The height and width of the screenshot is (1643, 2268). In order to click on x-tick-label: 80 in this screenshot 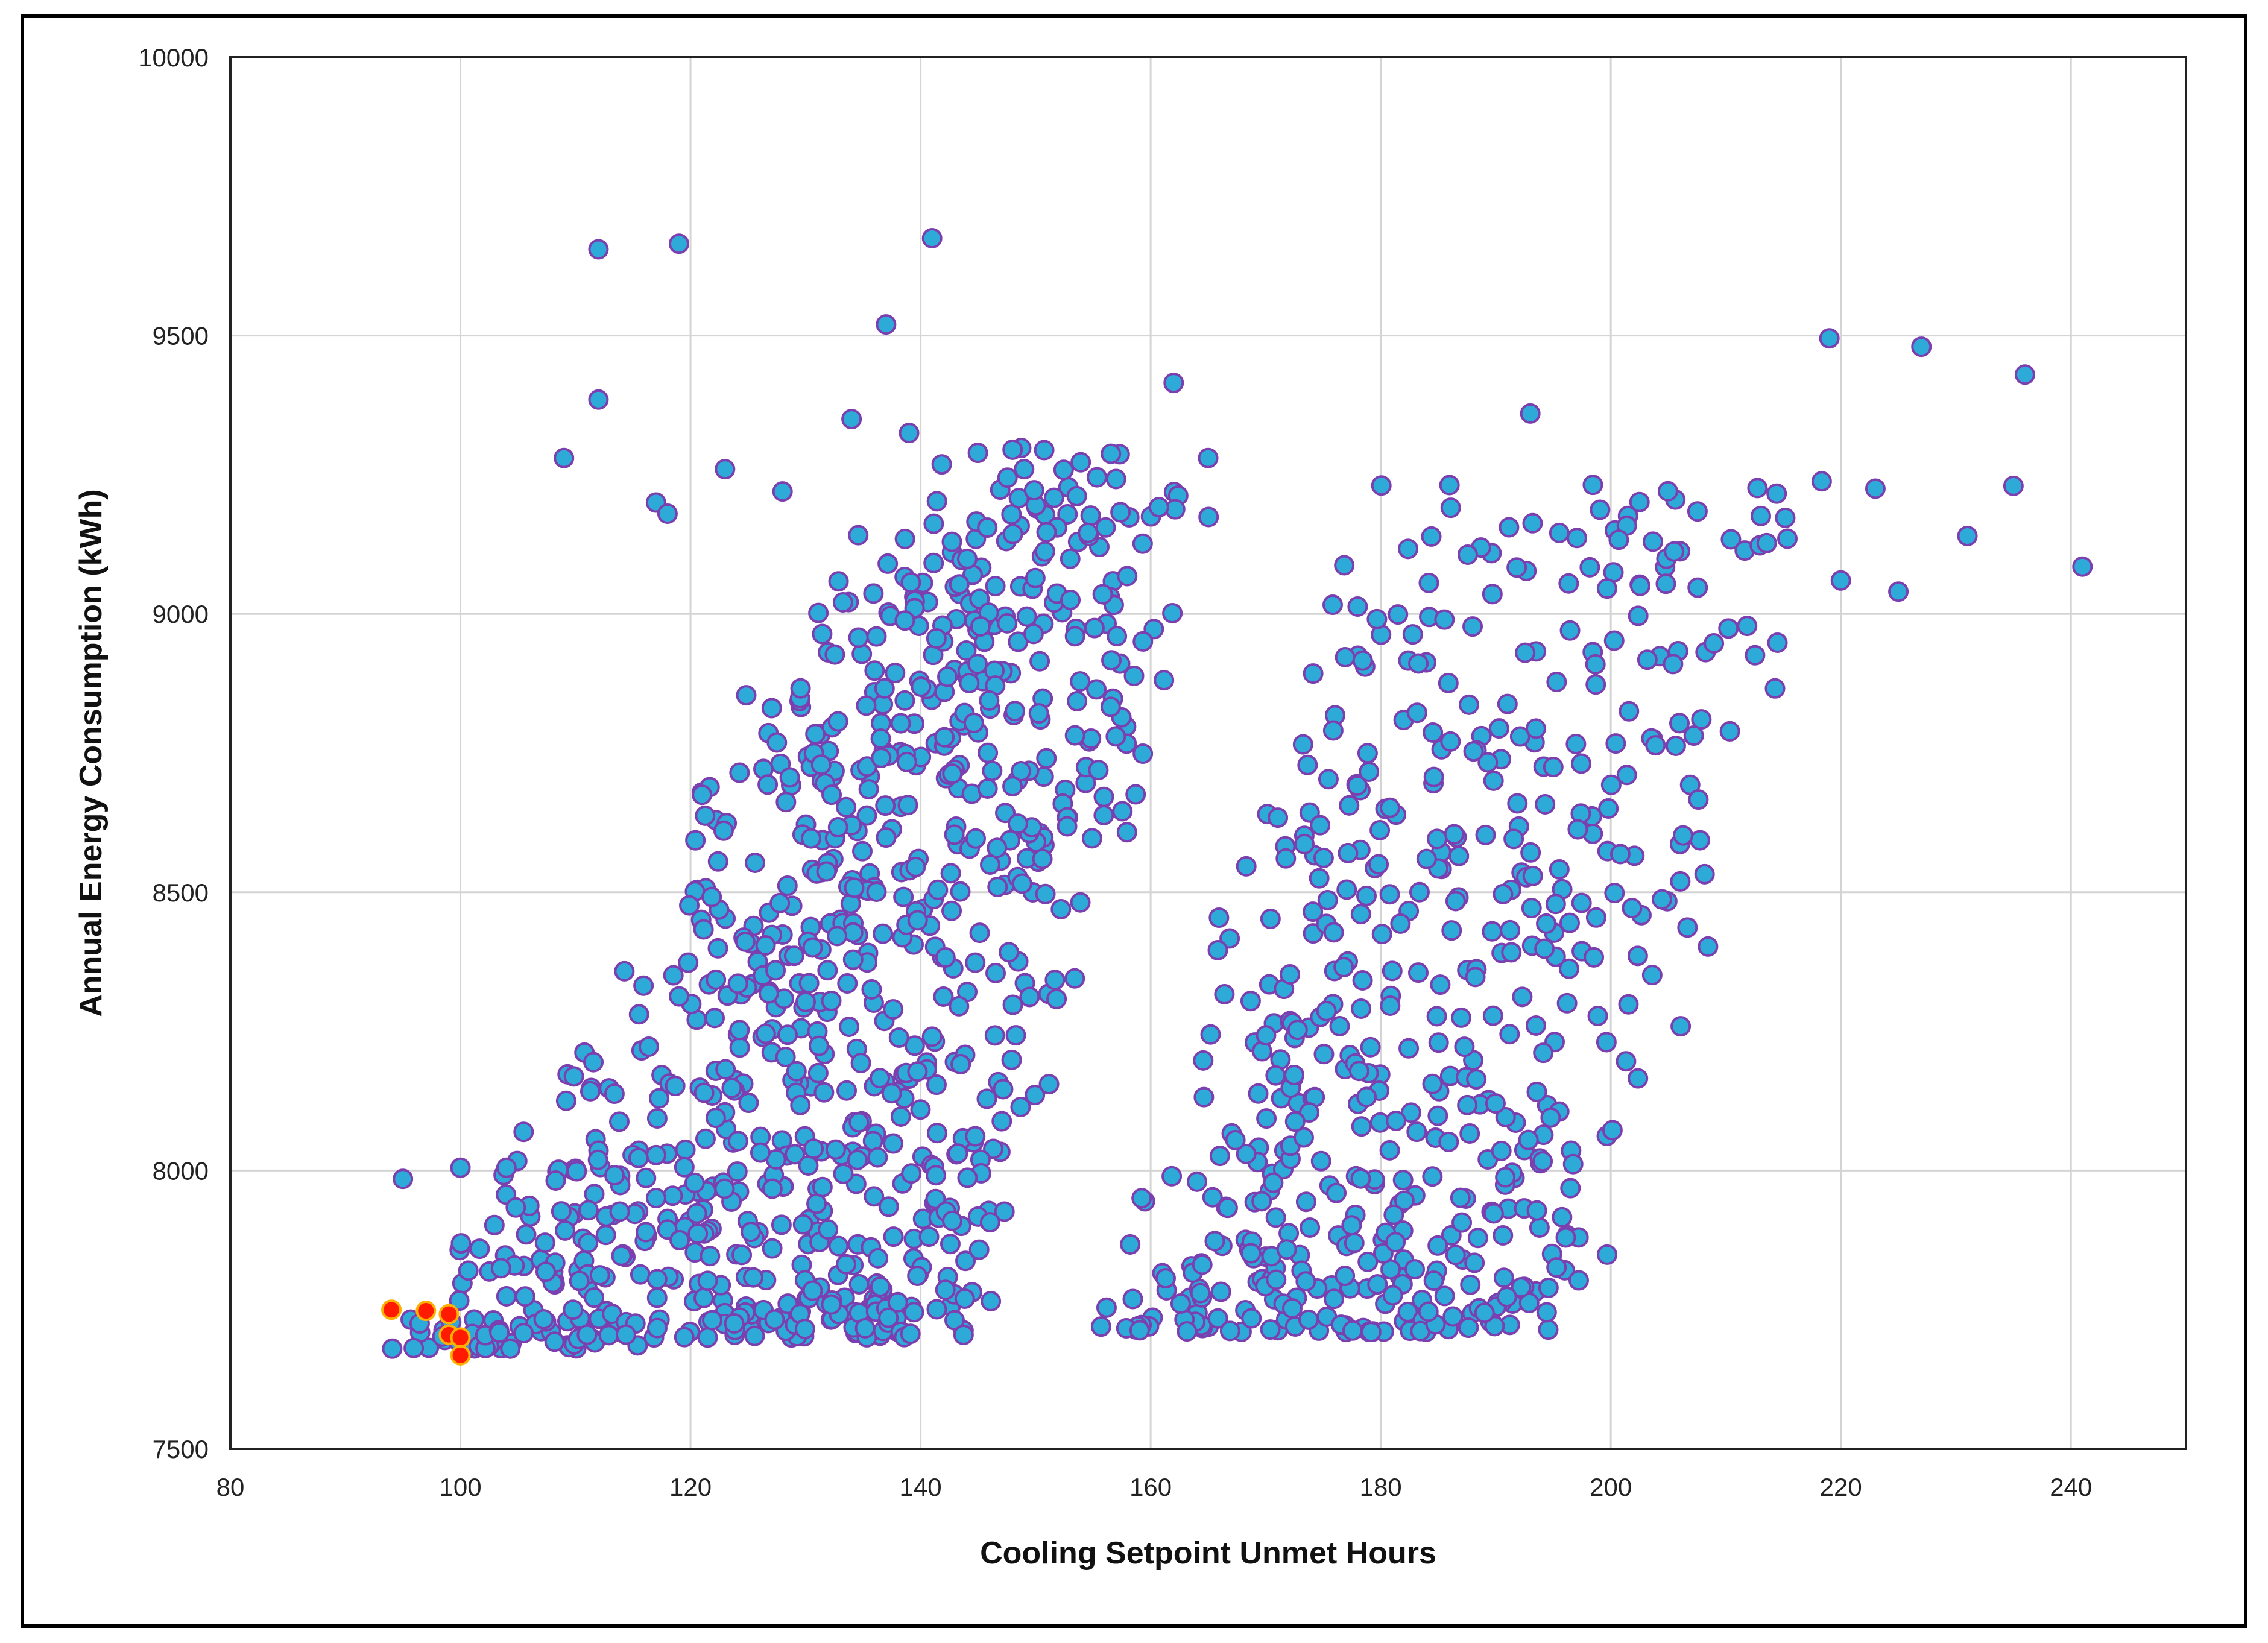, I will do `click(231, 1487)`.